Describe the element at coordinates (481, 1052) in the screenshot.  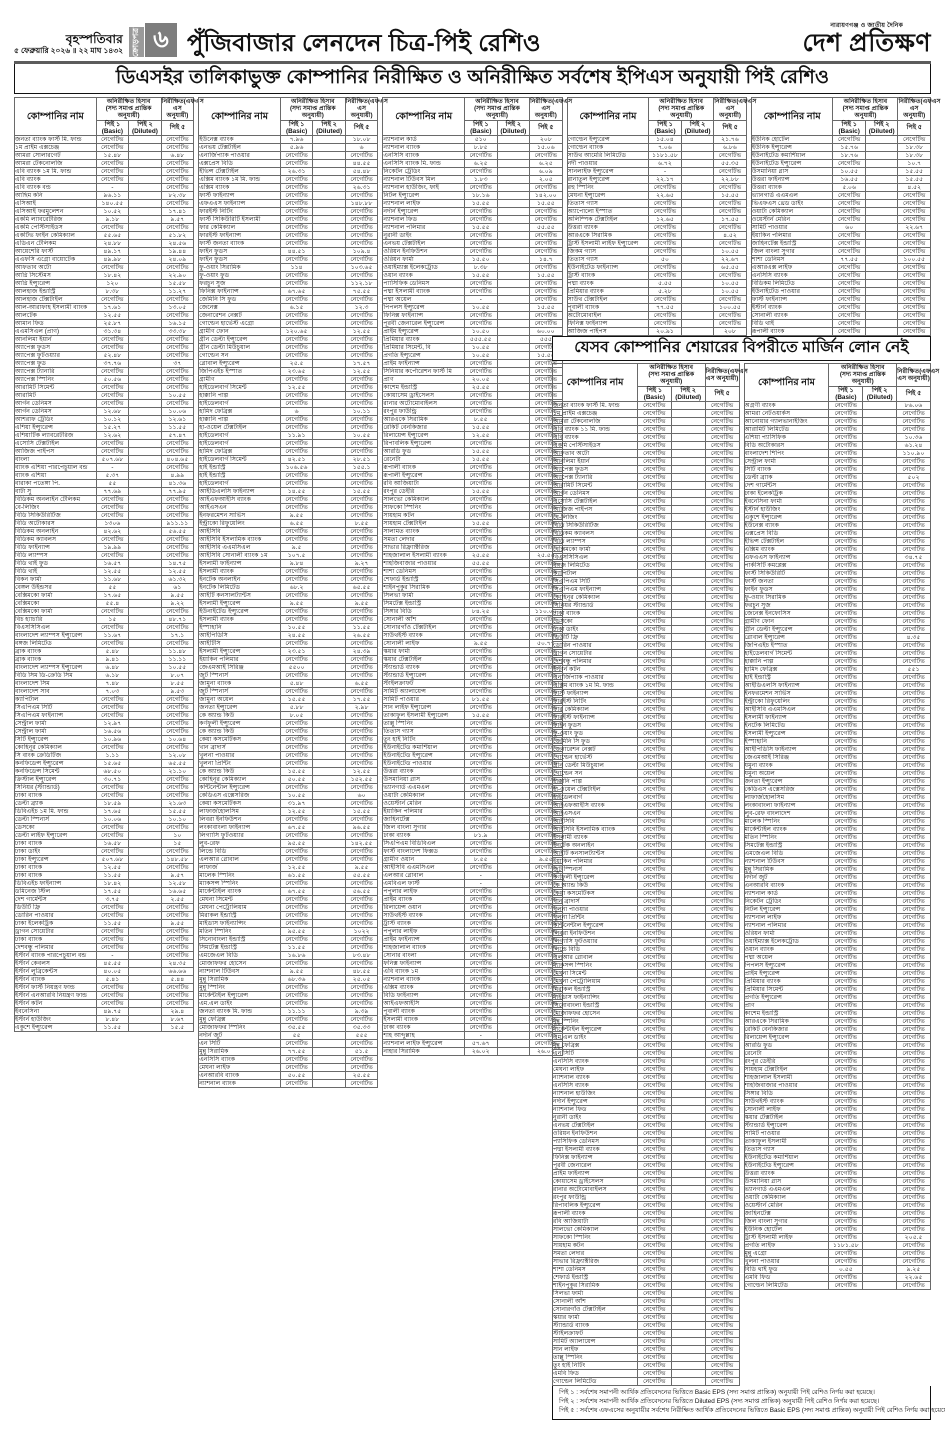
I see `cell-pe1: ২৬.০২` at that location.